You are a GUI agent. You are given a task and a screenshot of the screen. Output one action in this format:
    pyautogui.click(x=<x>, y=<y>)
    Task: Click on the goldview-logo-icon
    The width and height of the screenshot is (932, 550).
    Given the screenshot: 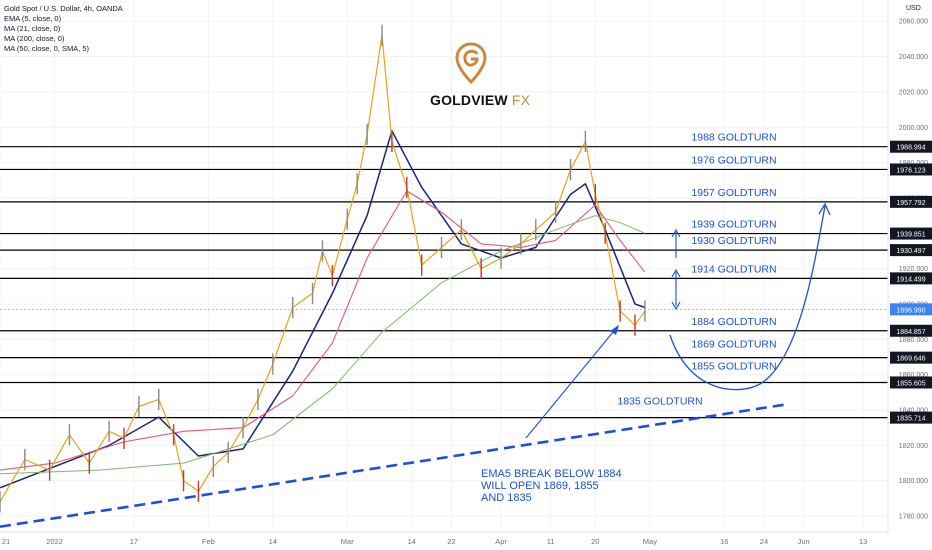 What is the action you would take?
    pyautogui.click(x=471, y=63)
    